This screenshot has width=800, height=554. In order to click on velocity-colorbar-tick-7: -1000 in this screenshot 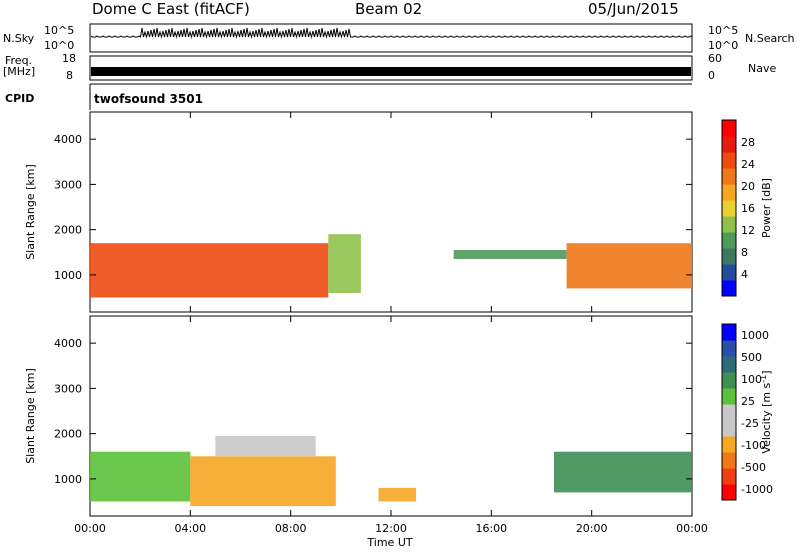, I will do `click(757, 489)`.